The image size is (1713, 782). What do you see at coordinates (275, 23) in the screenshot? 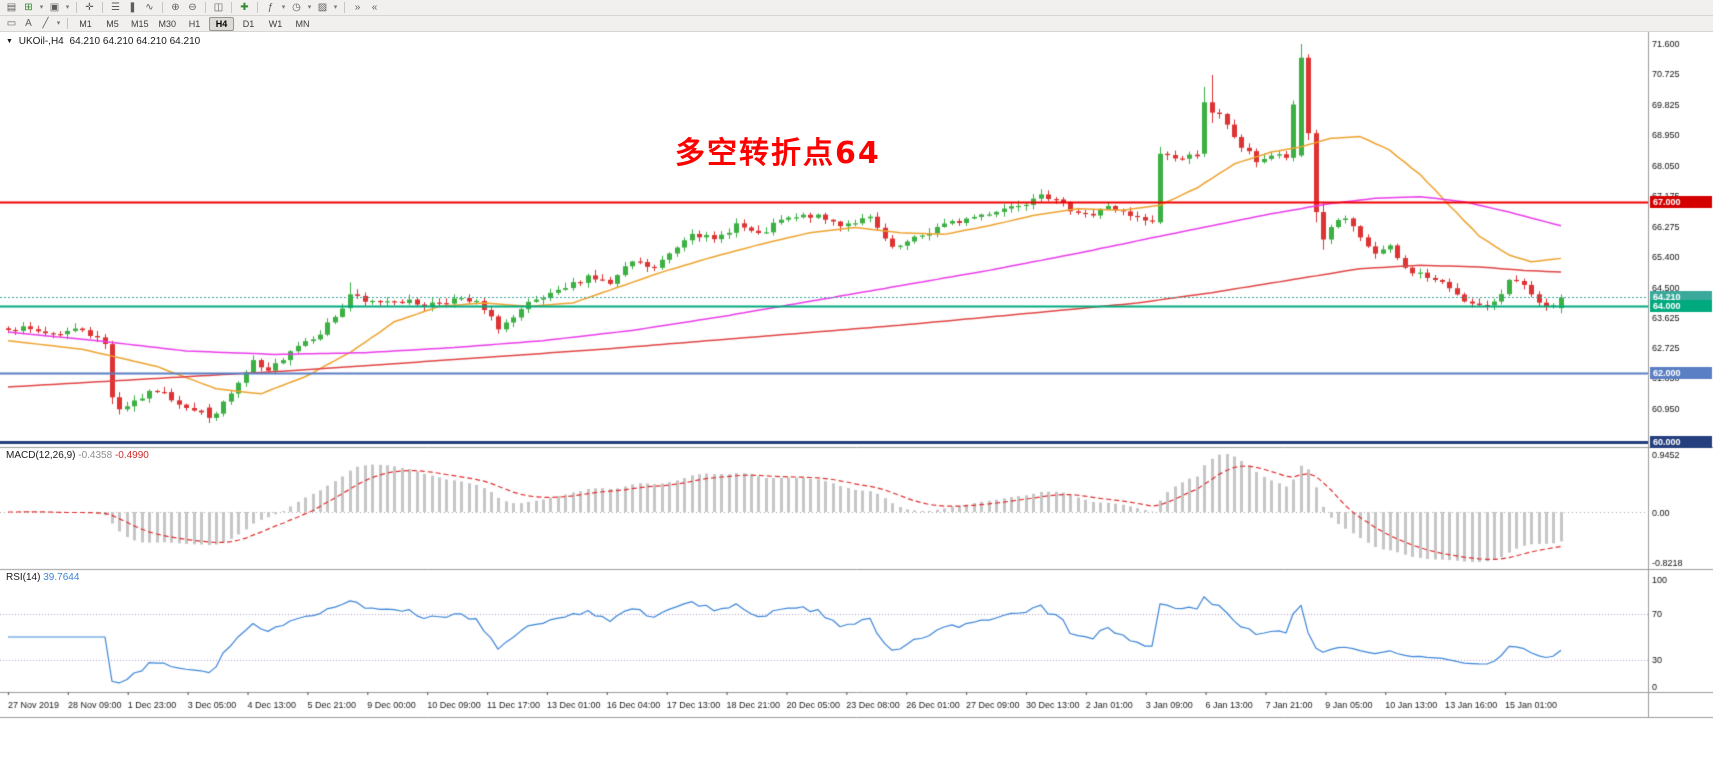
I see `timeframe-w1: W1` at bounding box center [275, 23].